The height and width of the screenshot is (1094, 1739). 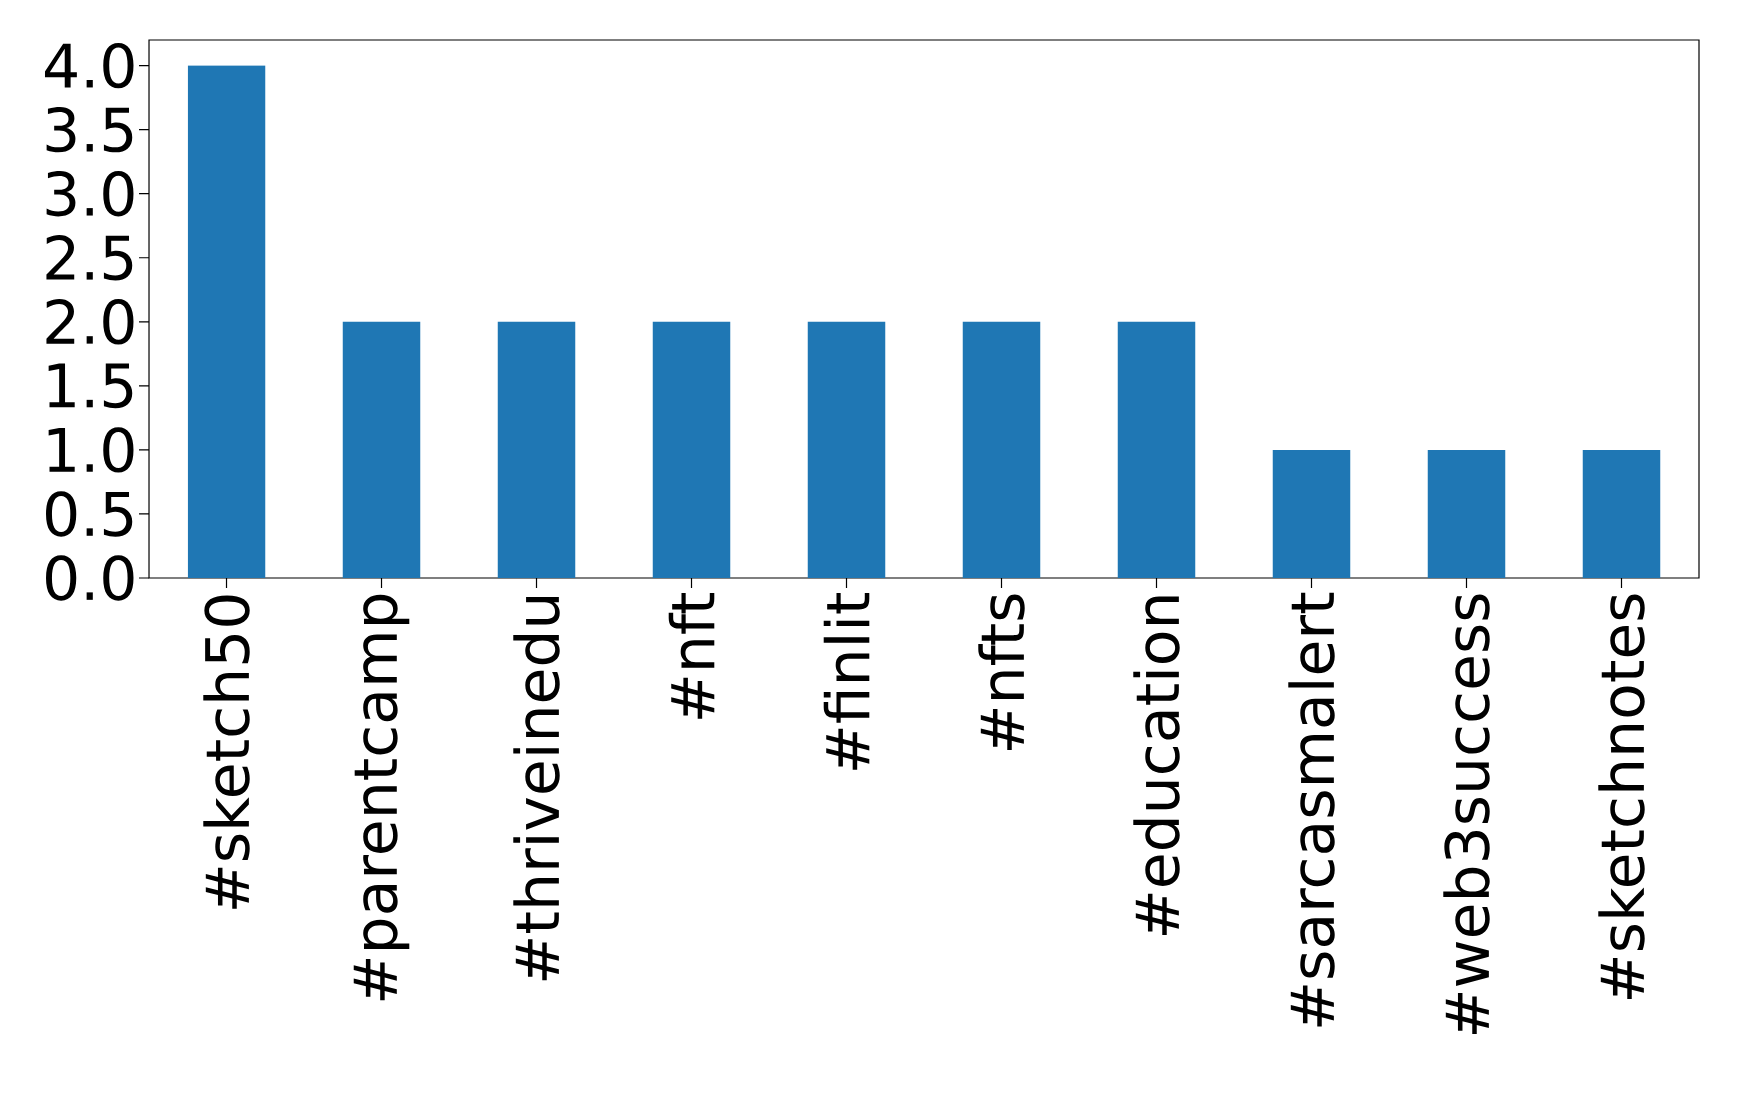 What do you see at coordinates (90, 386) in the screenshot?
I see `y-tick-label: 1.5` at bounding box center [90, 386].